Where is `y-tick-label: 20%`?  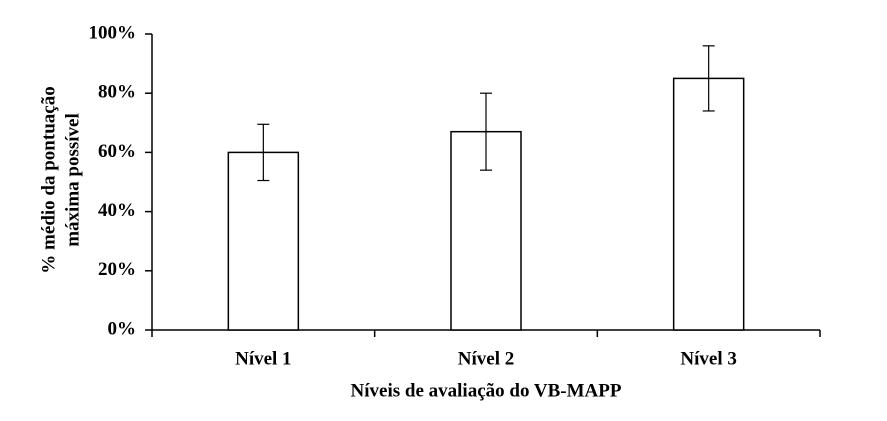 y-tick-label: 20% is located at coordinates (117, 269).